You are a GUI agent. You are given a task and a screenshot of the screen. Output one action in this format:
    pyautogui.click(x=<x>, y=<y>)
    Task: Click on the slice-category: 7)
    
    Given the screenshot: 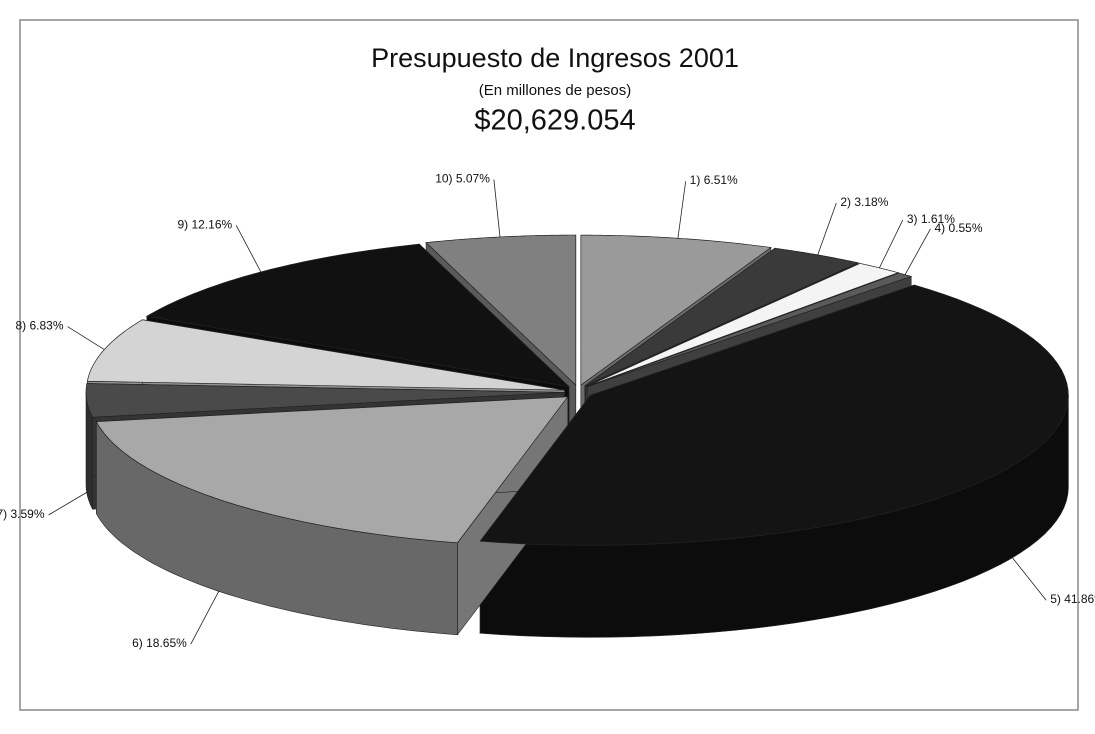 What is the action you would take?
    pyautogui.click(x=3, y=514)
    